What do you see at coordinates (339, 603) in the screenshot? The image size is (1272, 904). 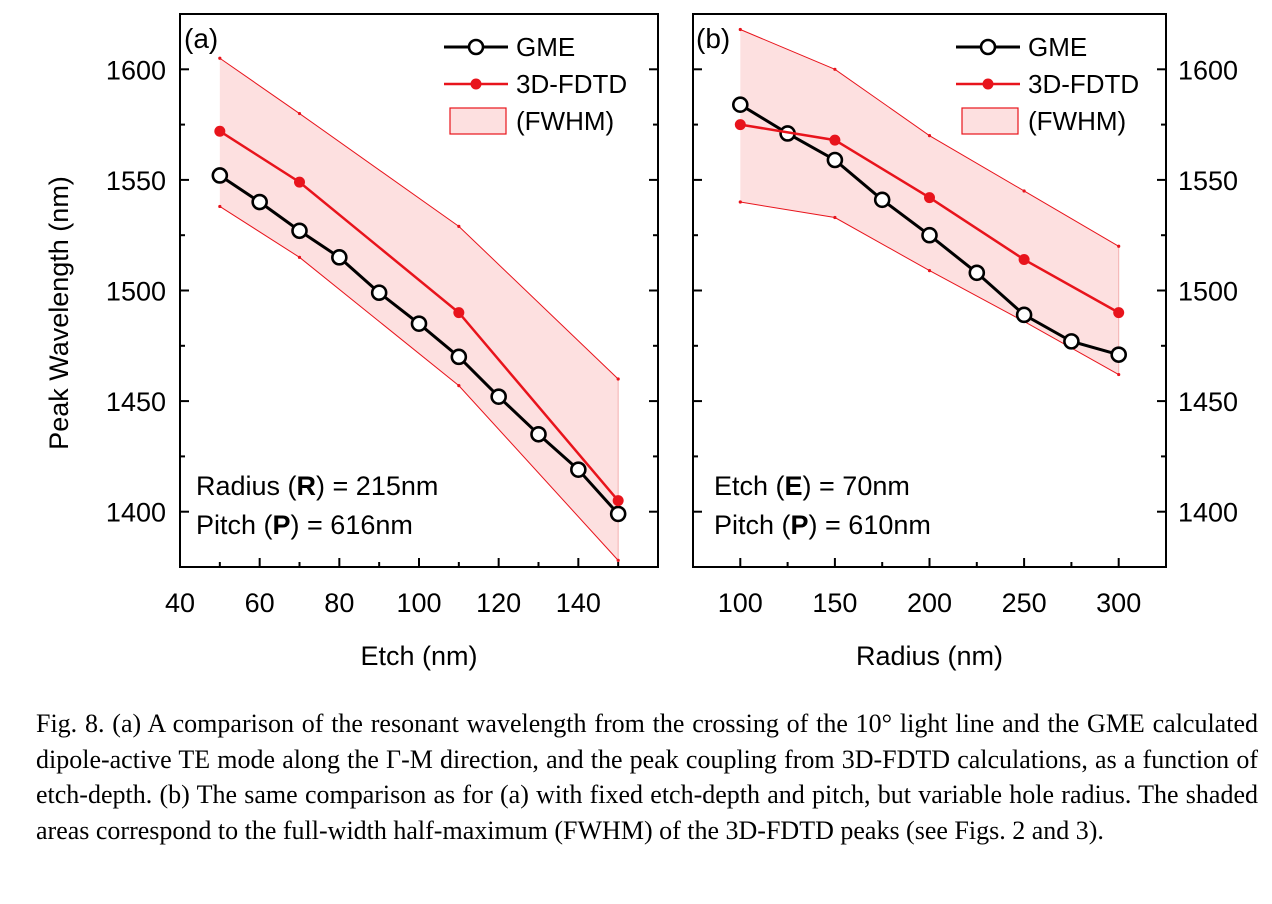 I see `x-tick-label: 80` at bounding box center [339, 603].